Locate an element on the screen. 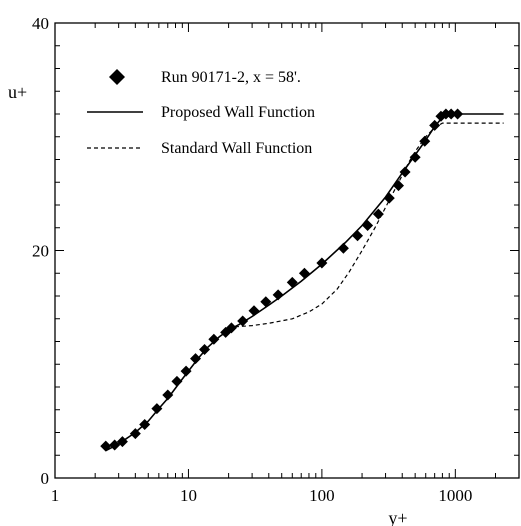 This screenshot has width=521, height=526. legend-entry-label: Proposed Wall Function is located at coordinates (238, 112).